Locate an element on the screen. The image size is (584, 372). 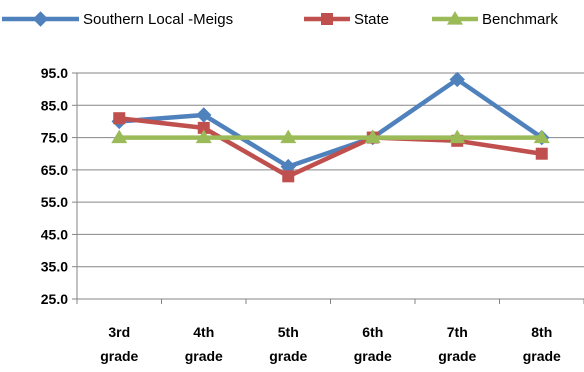
legend: Southern Local -Meigs State Benchmark is located at coordinates (280, 19).